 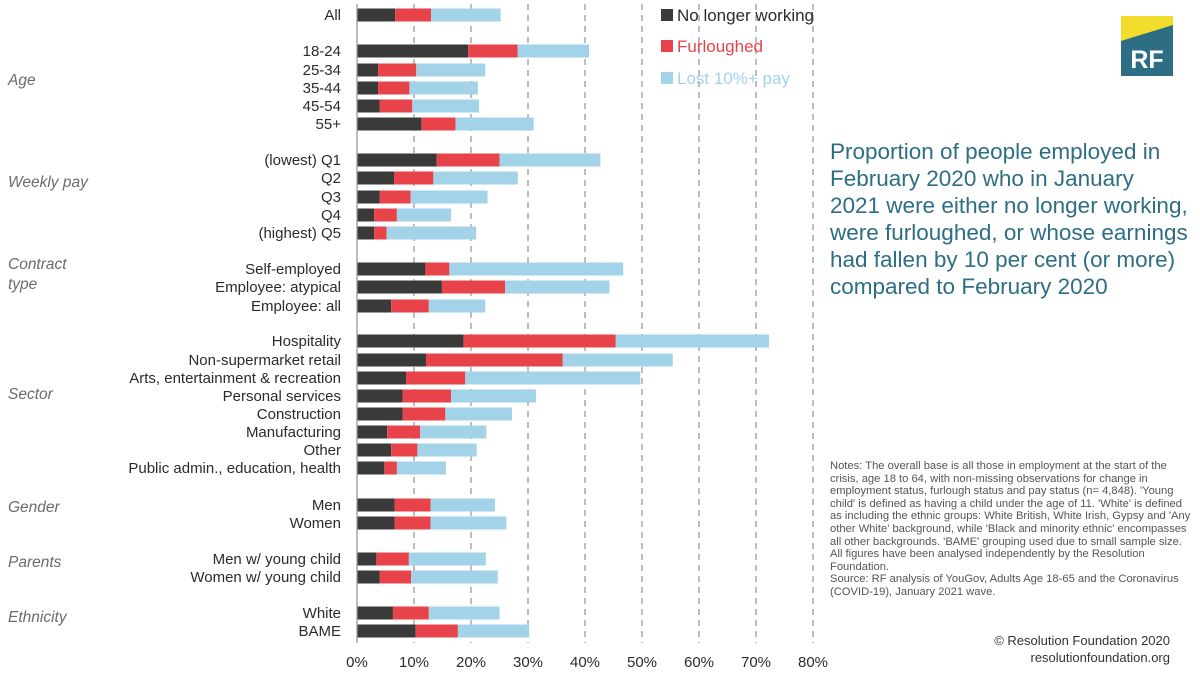 I want to click on x-tick-label: 80%, so click(x=813, y=662).